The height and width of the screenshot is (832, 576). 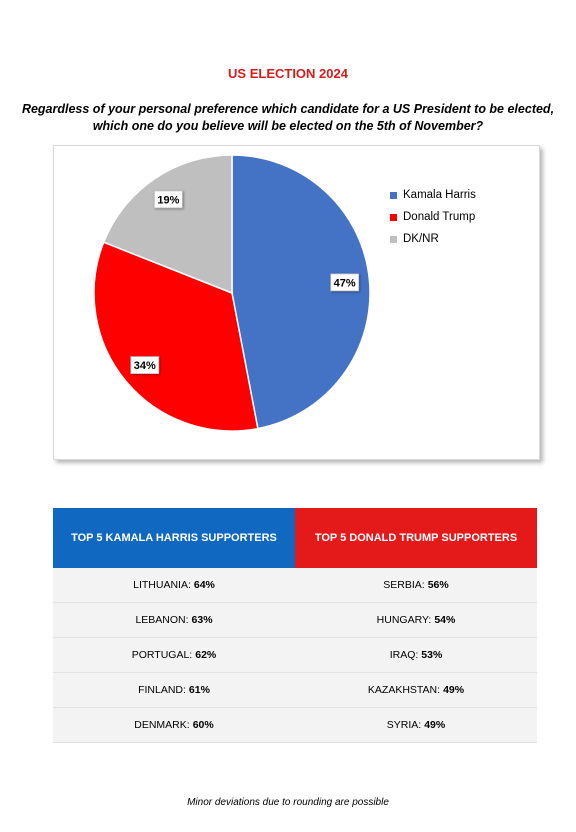 I want to click on chart-legend: Kamala Harris Donald Trump DK/NR, so click(x=433, y=217).